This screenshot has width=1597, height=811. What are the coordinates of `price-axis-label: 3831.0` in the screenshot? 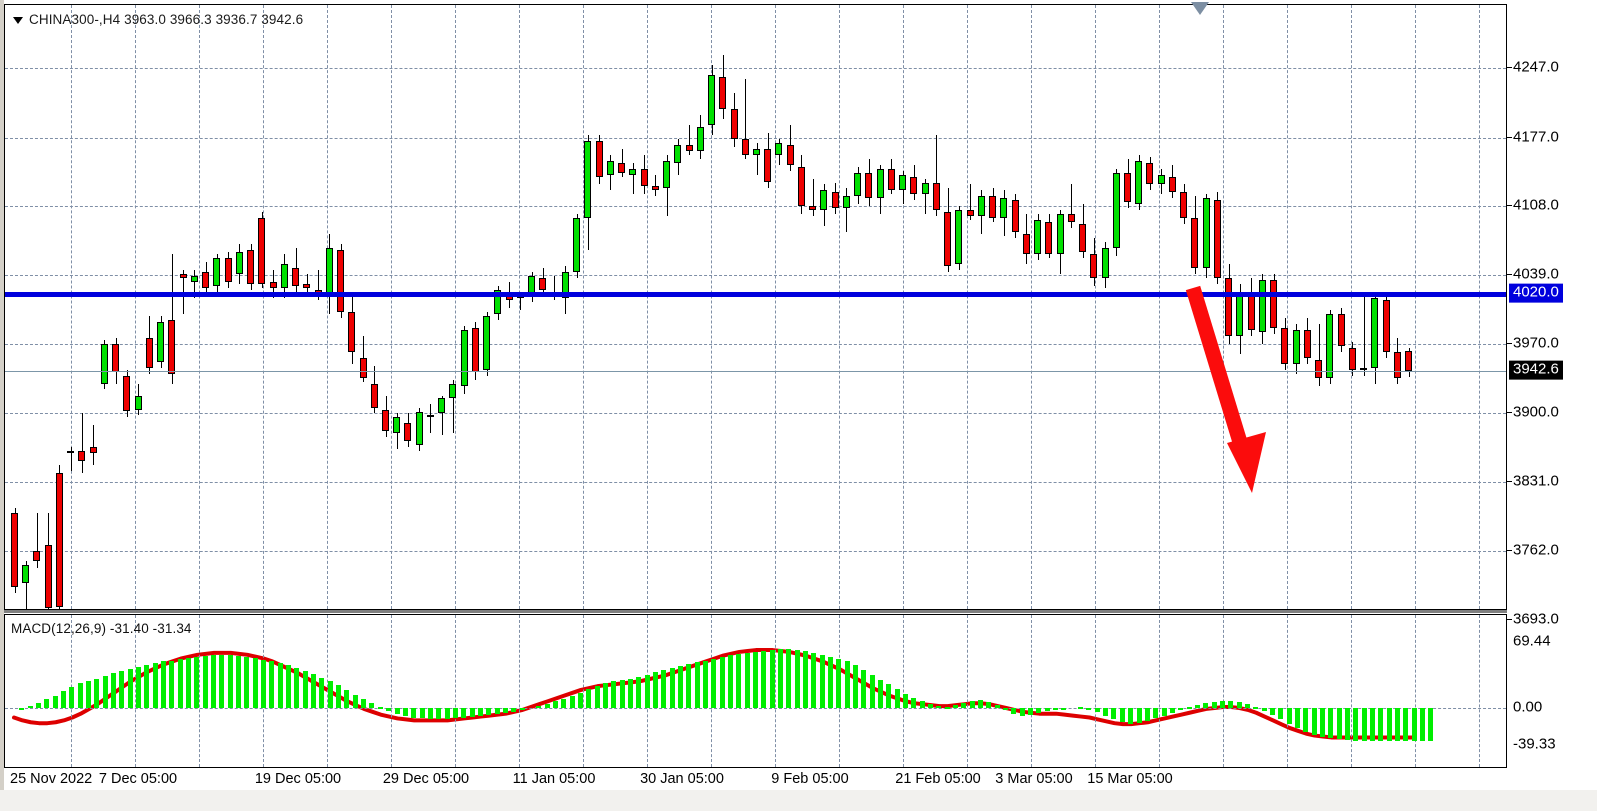 It's located at (1536, 481).